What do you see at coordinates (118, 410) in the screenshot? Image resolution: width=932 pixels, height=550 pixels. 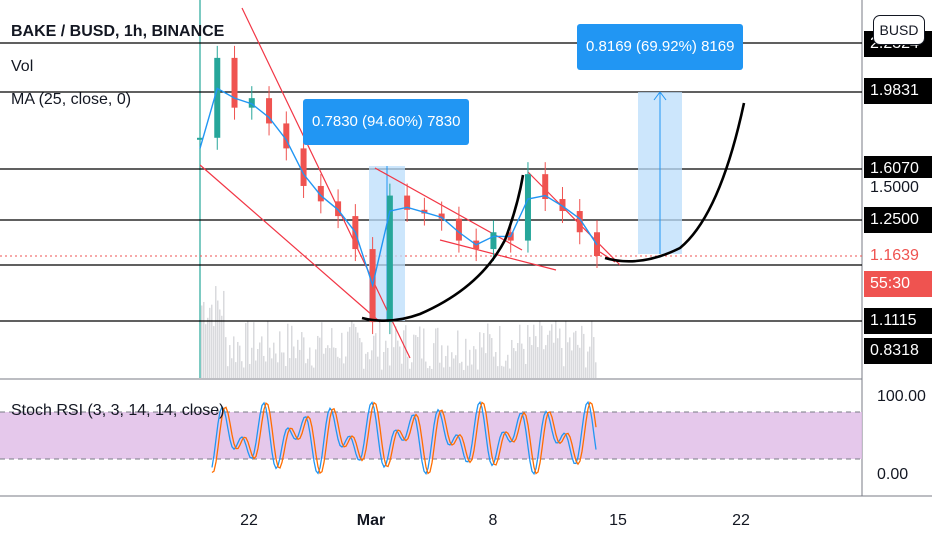 I see `stoch-rsi-legend: Stoch RSI (3, 3, 14, 14, close)` at bounding box center [118, 410].